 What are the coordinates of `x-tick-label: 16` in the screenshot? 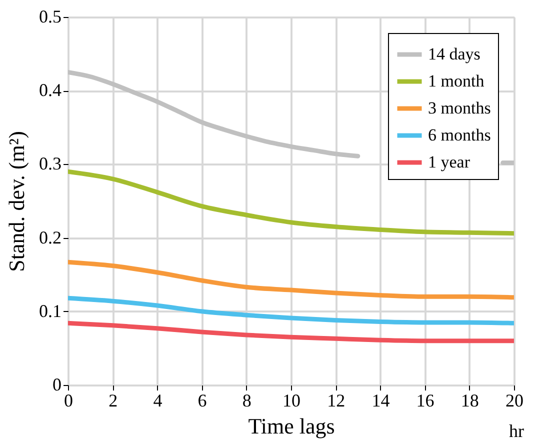 It's located at (425, 400).